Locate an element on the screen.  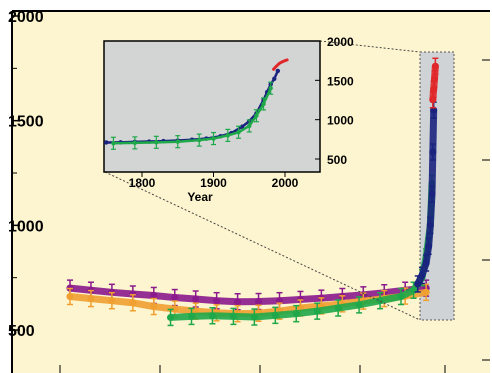
inset-y-tick-label: 2000 is located at coordinates (340, 42).